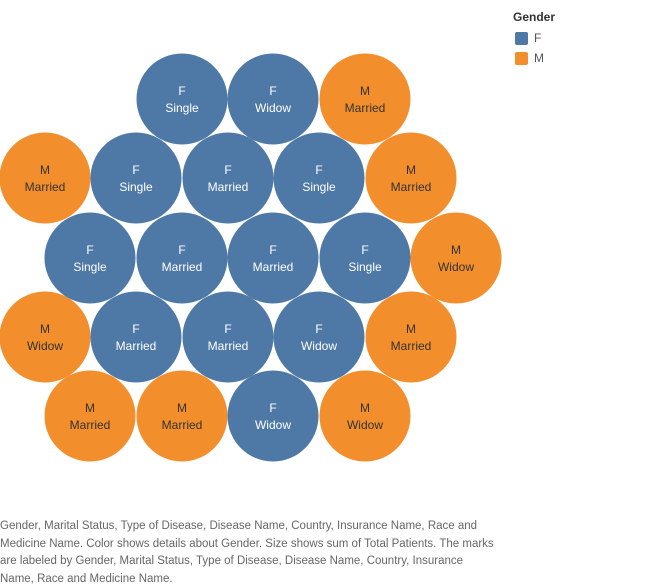 Image resolution: width=650 pixels, height=588 pixels. I want to click on legend-label-m: M, so click(539, 58).